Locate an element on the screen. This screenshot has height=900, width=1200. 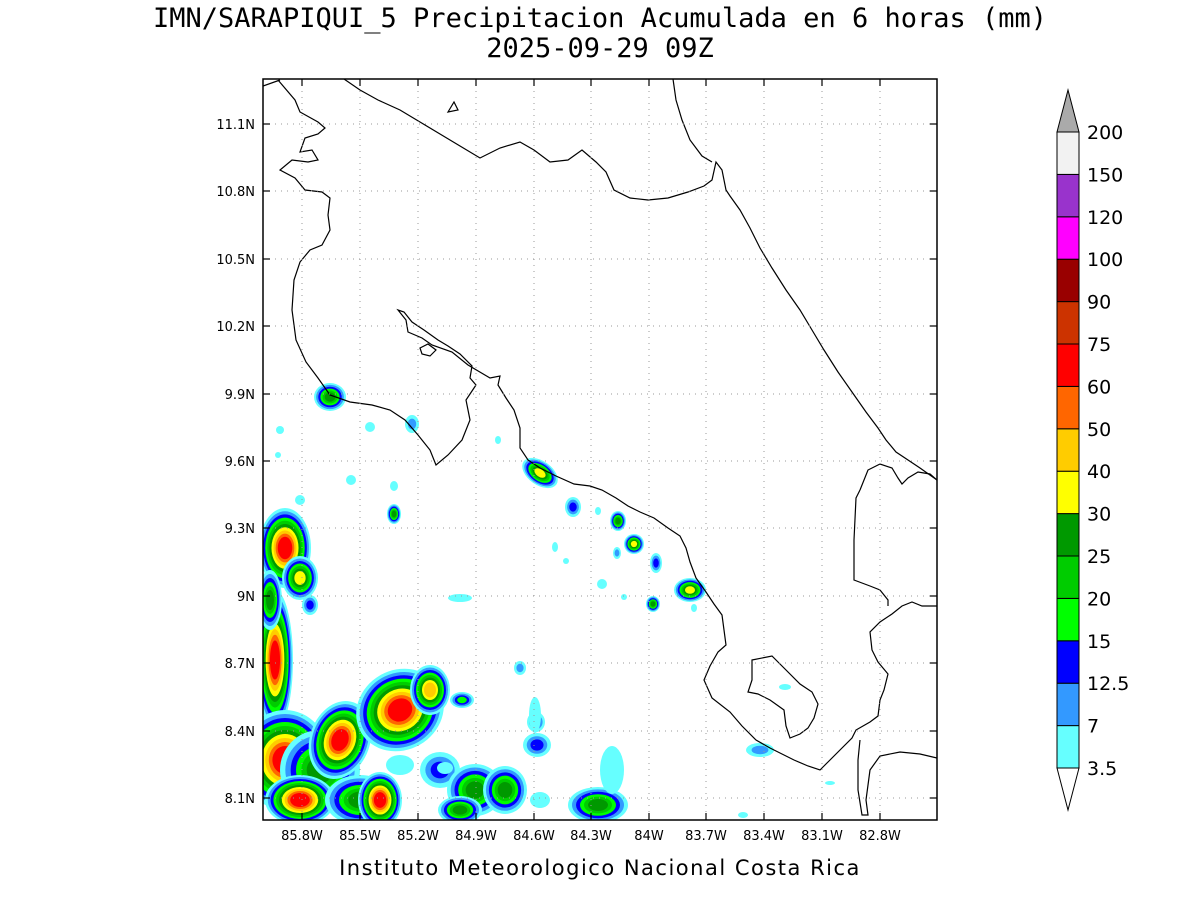
lat-tick-label: 8.7N is located at coordinates (240, 664).